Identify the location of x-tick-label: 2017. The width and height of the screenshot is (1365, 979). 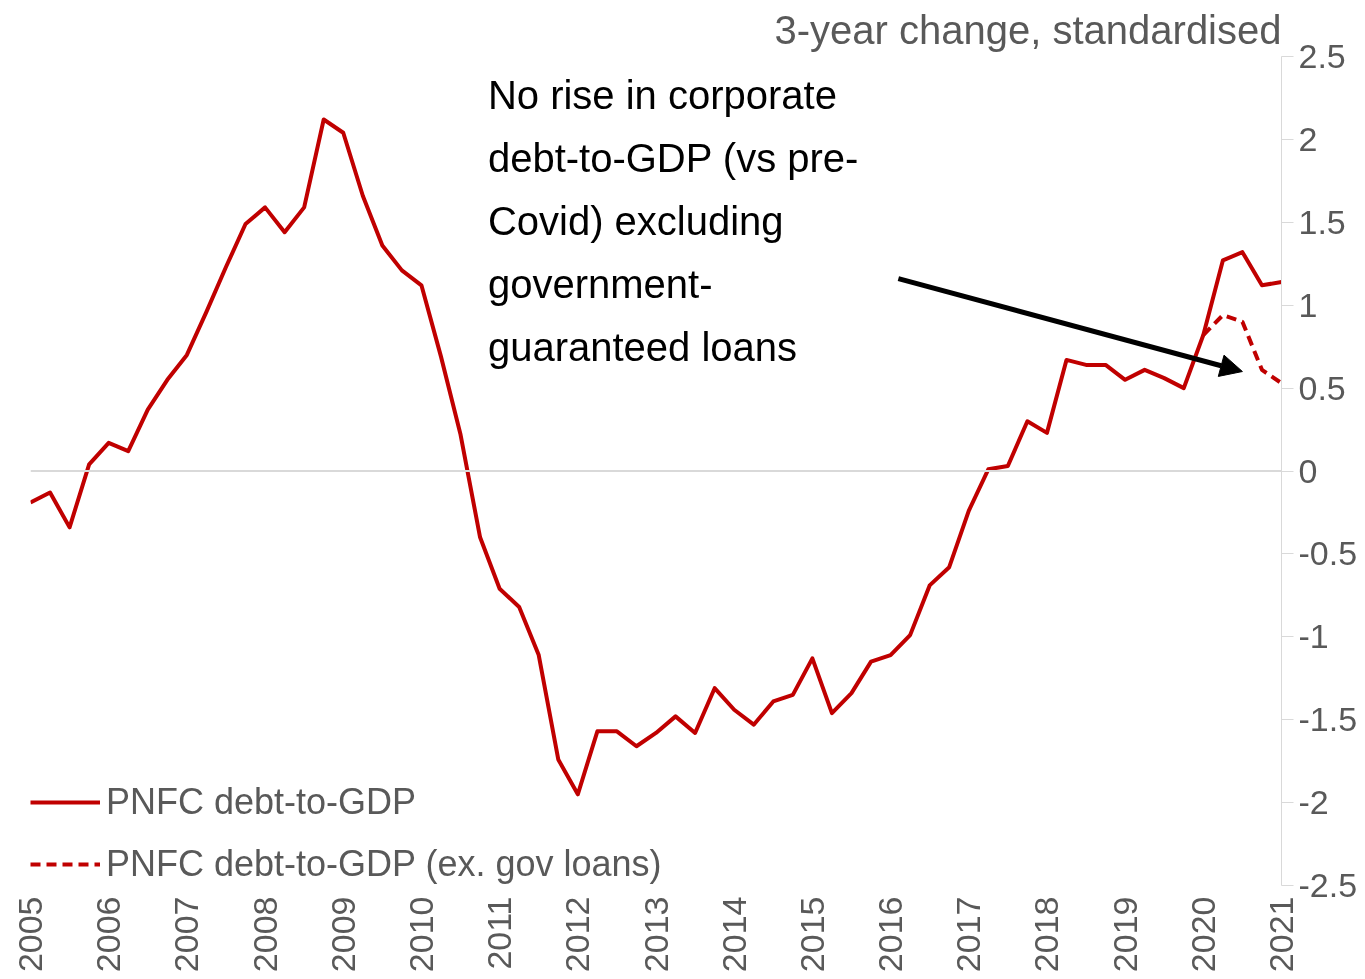
(968, 934).